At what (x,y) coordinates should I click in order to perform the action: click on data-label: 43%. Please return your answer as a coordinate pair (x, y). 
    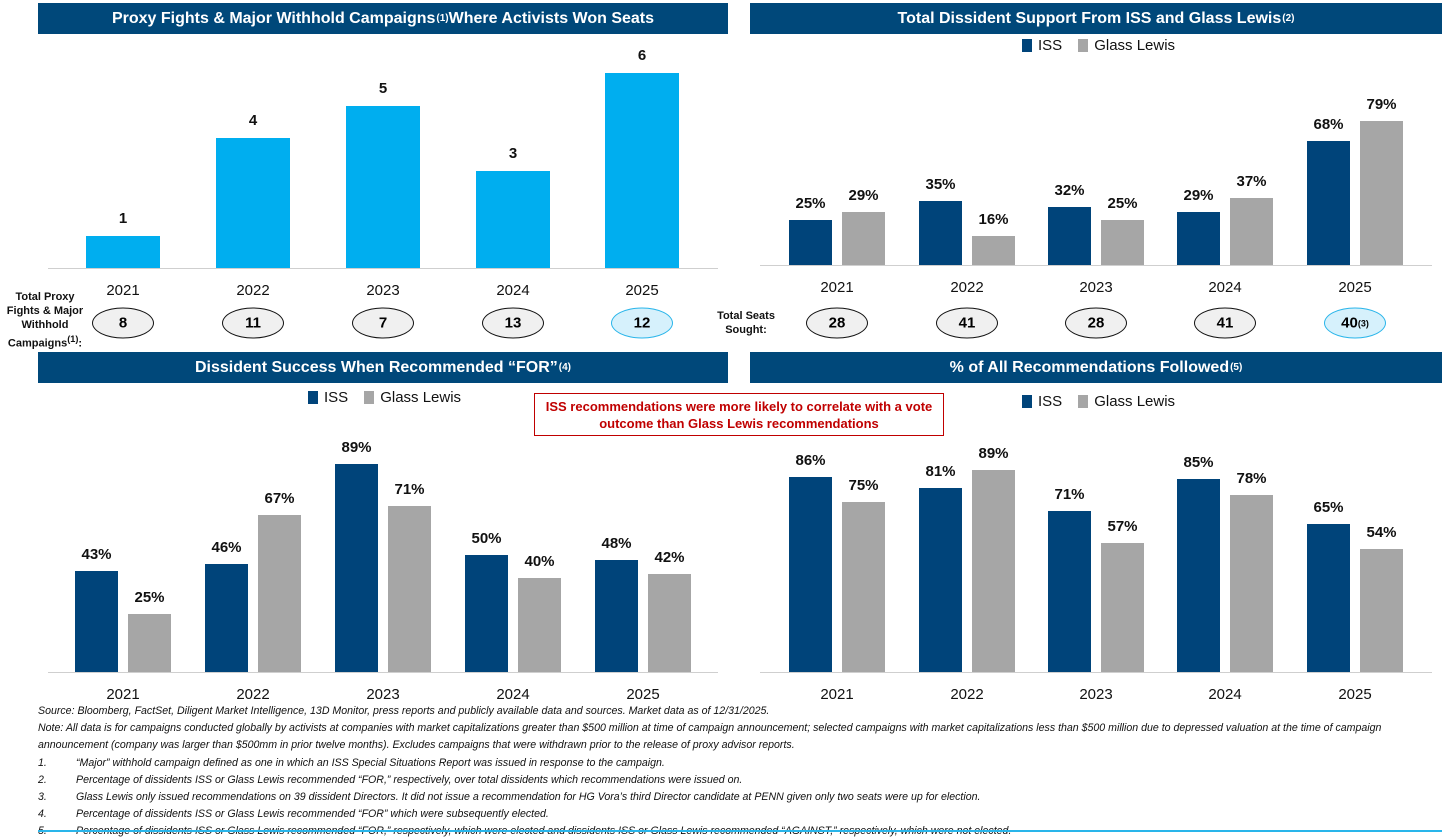
    Looking at the image, I should click on (96, 555).